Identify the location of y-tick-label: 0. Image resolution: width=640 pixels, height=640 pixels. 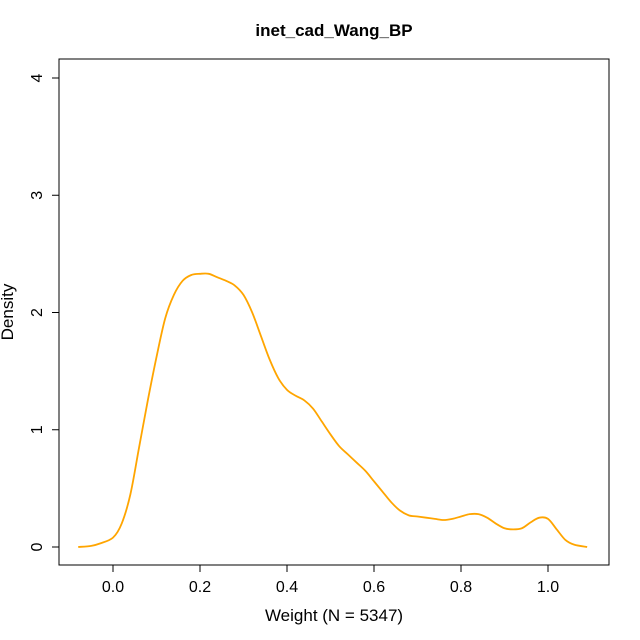
(37, 546).